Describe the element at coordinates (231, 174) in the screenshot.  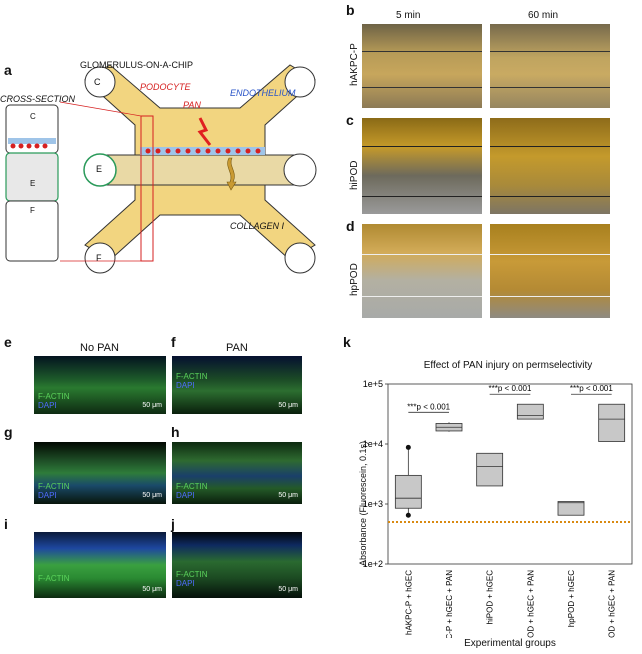
I see `filtration-arrow-icon` at that location.